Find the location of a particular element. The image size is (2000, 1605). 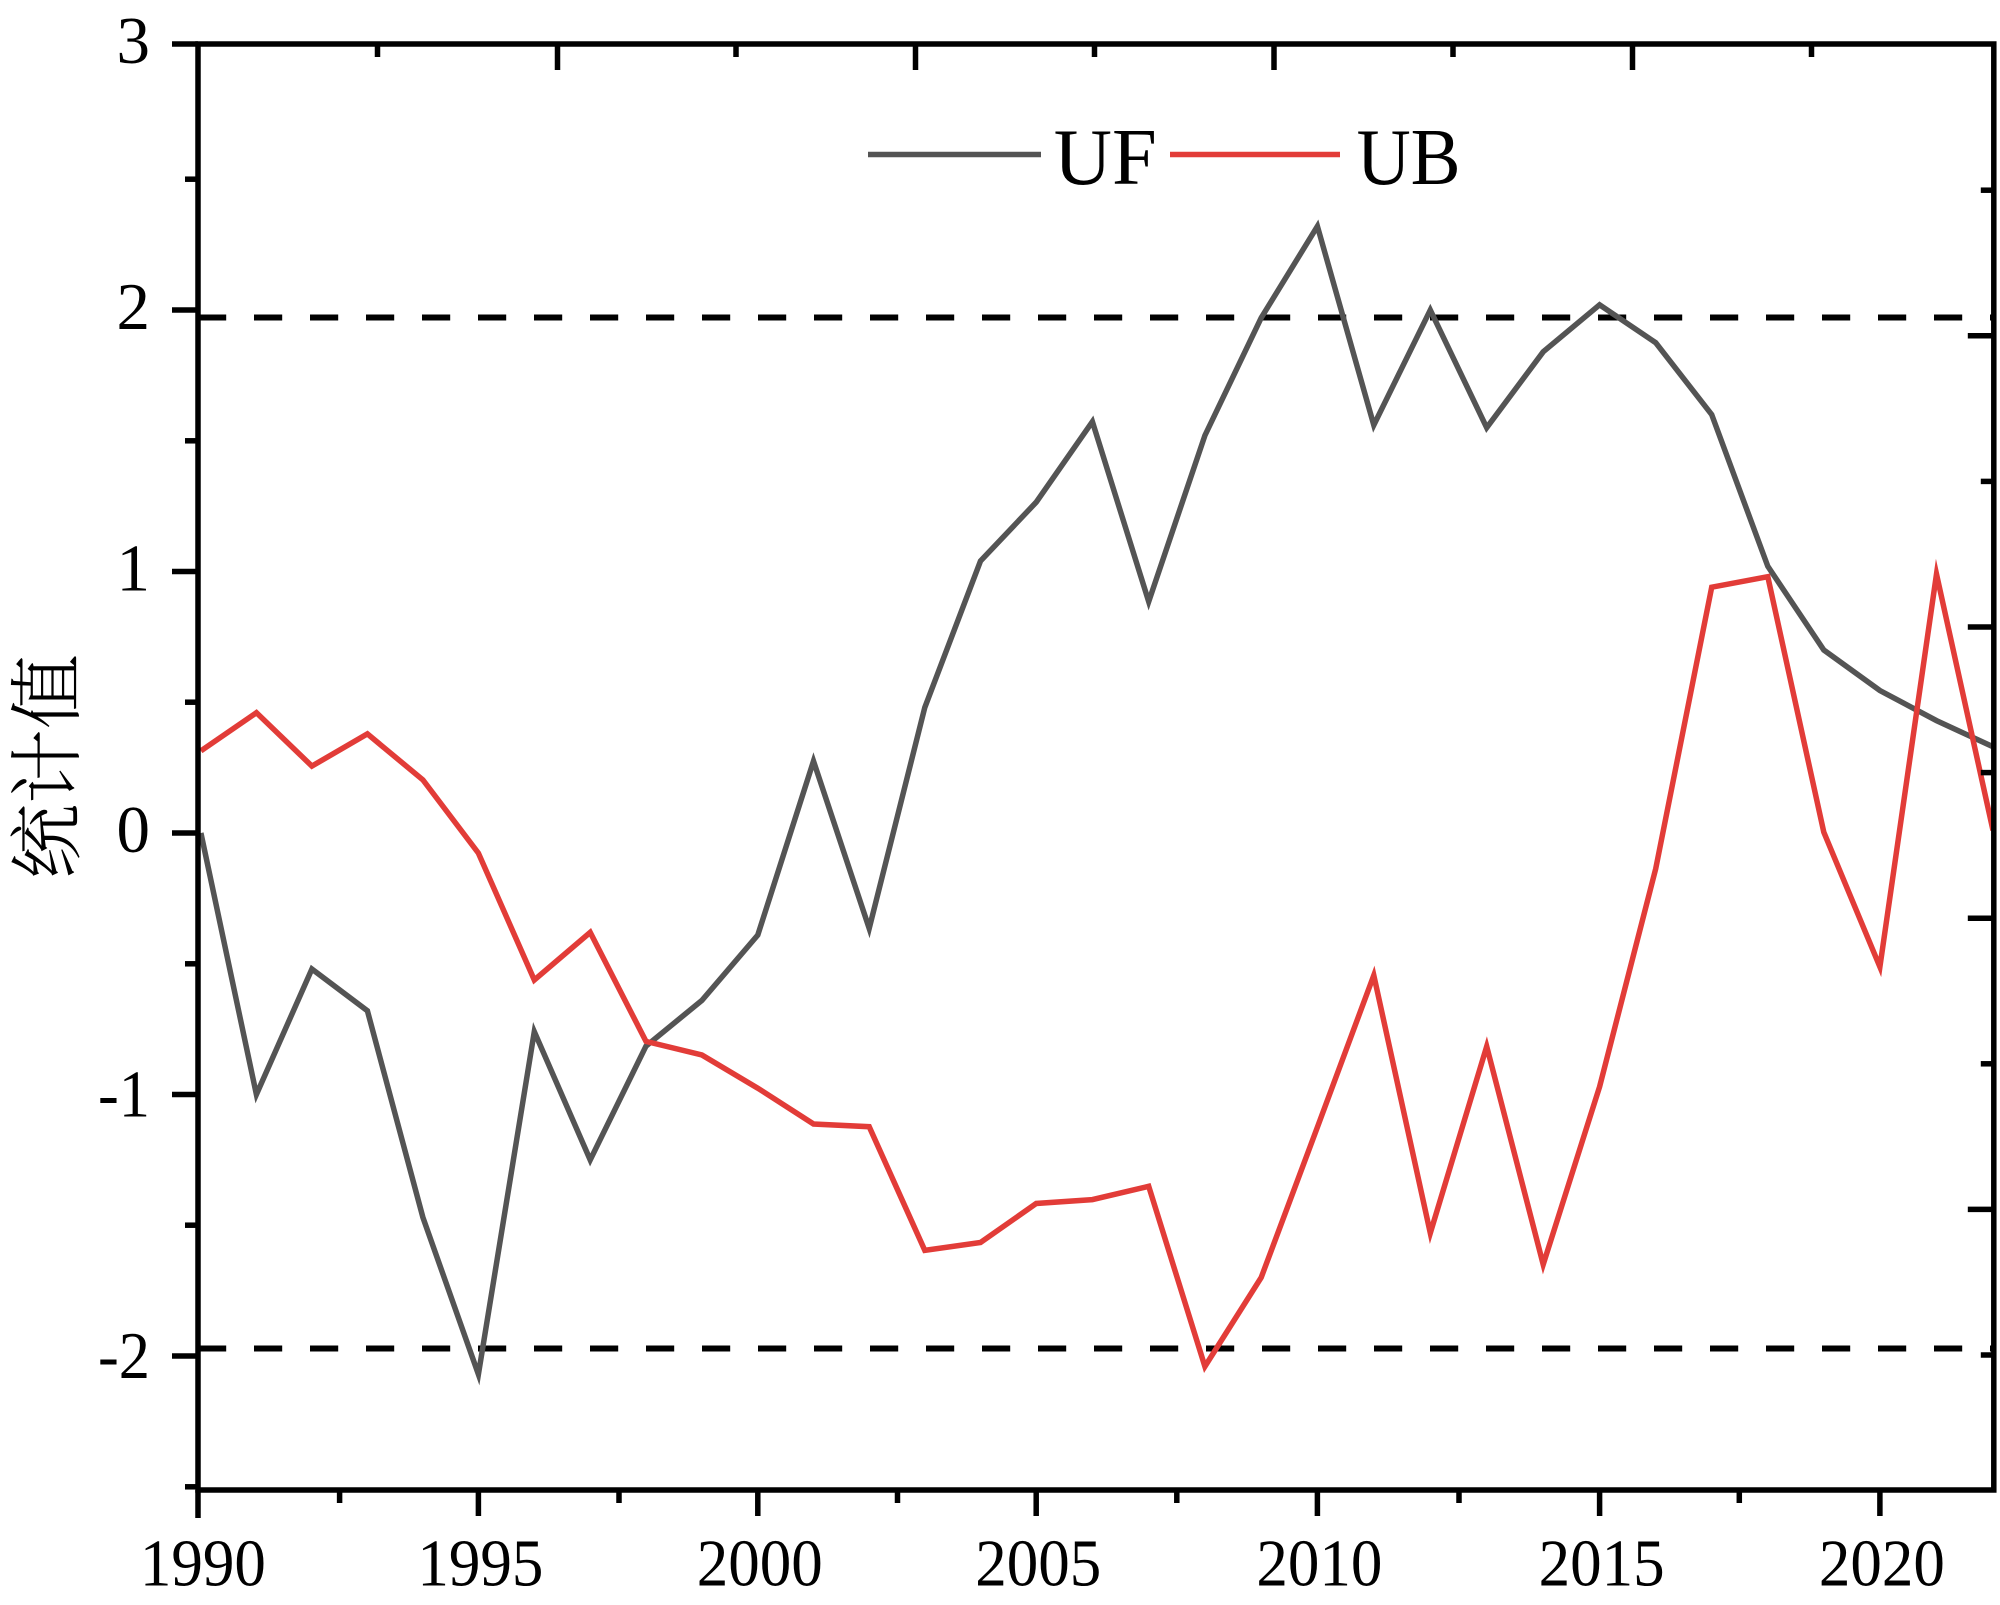

svg-text: UF is located at coordinates (1105, 157).